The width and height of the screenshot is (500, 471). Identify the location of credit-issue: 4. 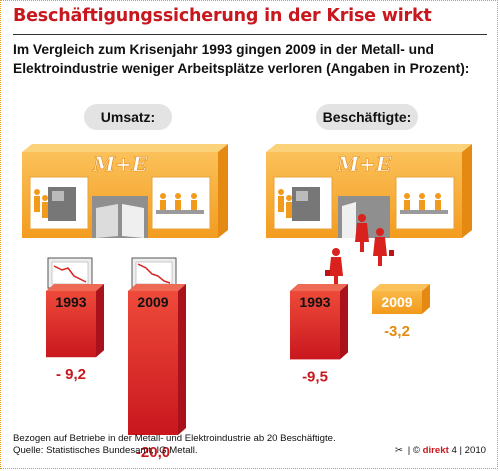
(454, 450).